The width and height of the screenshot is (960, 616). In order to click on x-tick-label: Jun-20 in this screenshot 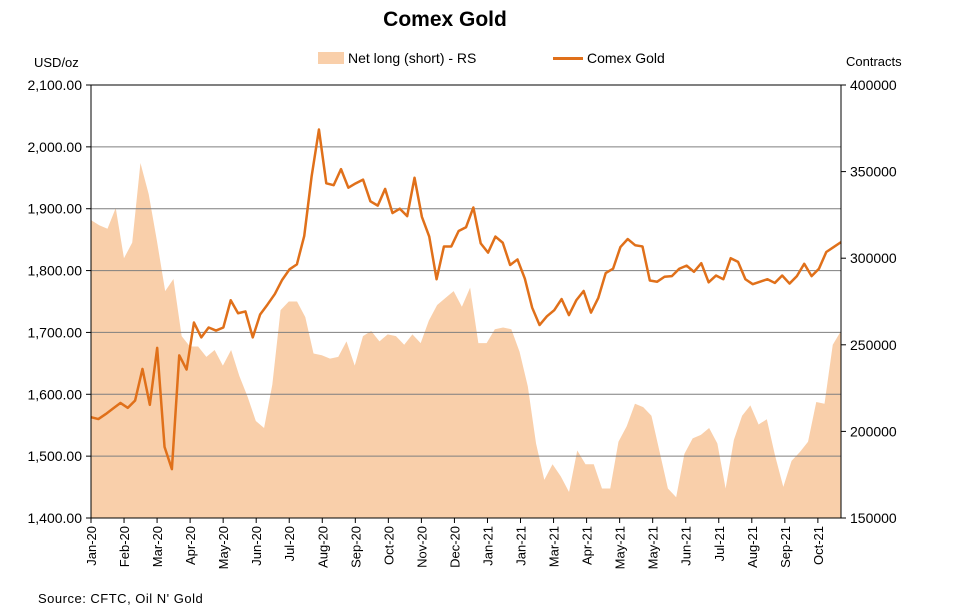, I will do `click(256, 546)`.